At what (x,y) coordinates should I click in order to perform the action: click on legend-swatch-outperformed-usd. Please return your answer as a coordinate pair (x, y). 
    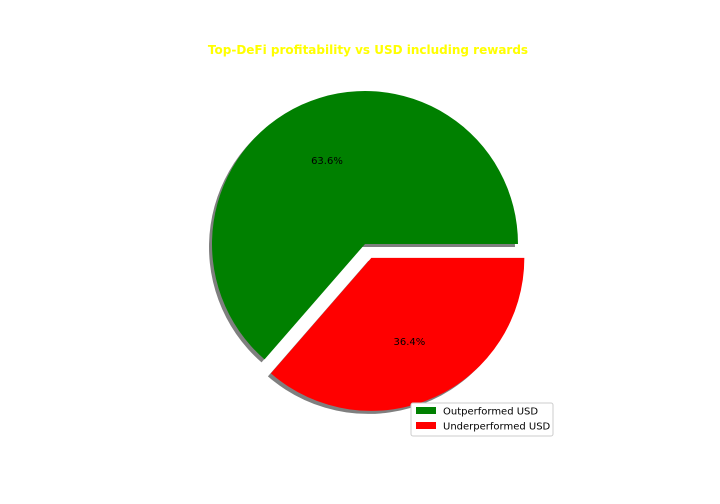
    Looking at the image, I should click on (426, 410).